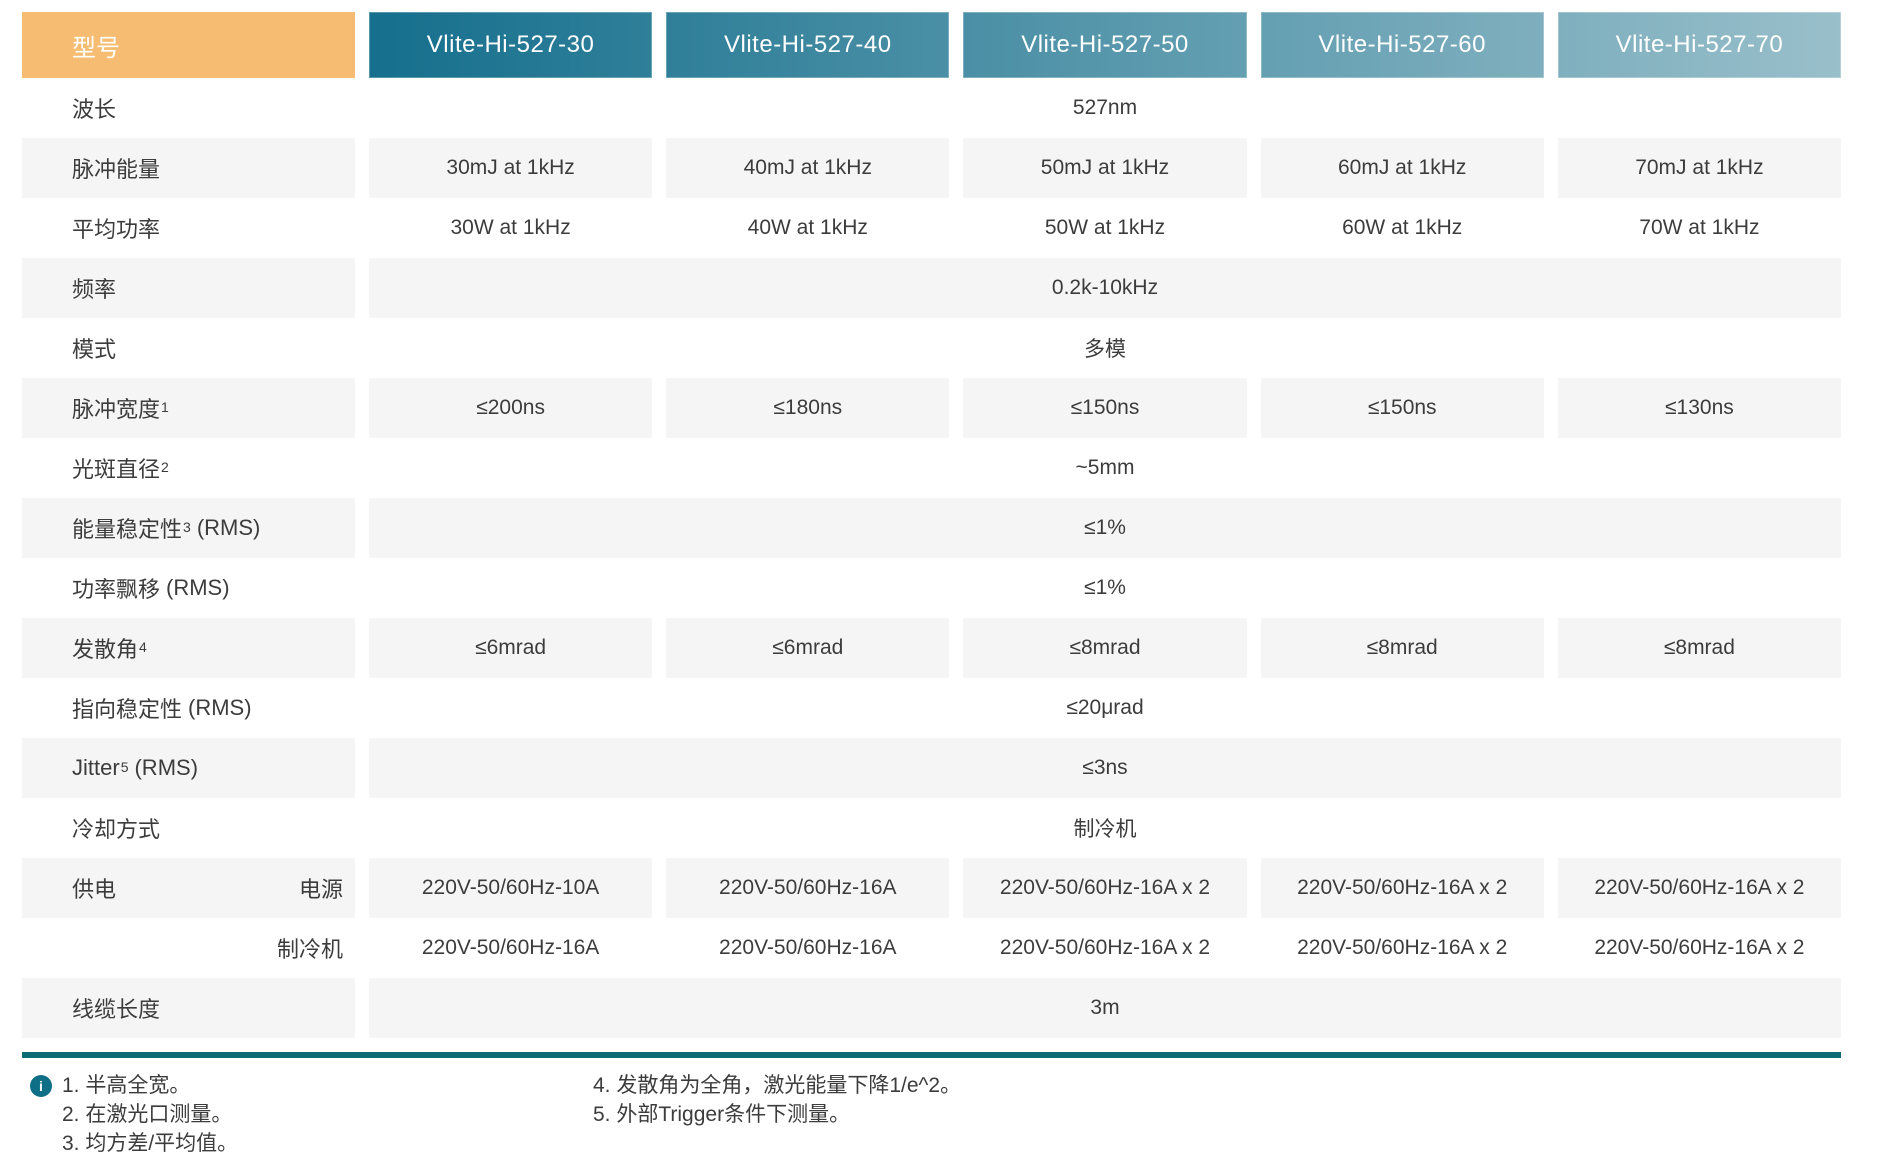 The width and height of the screenshot is (1887, 1167). Describe the element at coordinates (931, 348) in the screenshot. I see `spec-row: 模式 多模` at that location.